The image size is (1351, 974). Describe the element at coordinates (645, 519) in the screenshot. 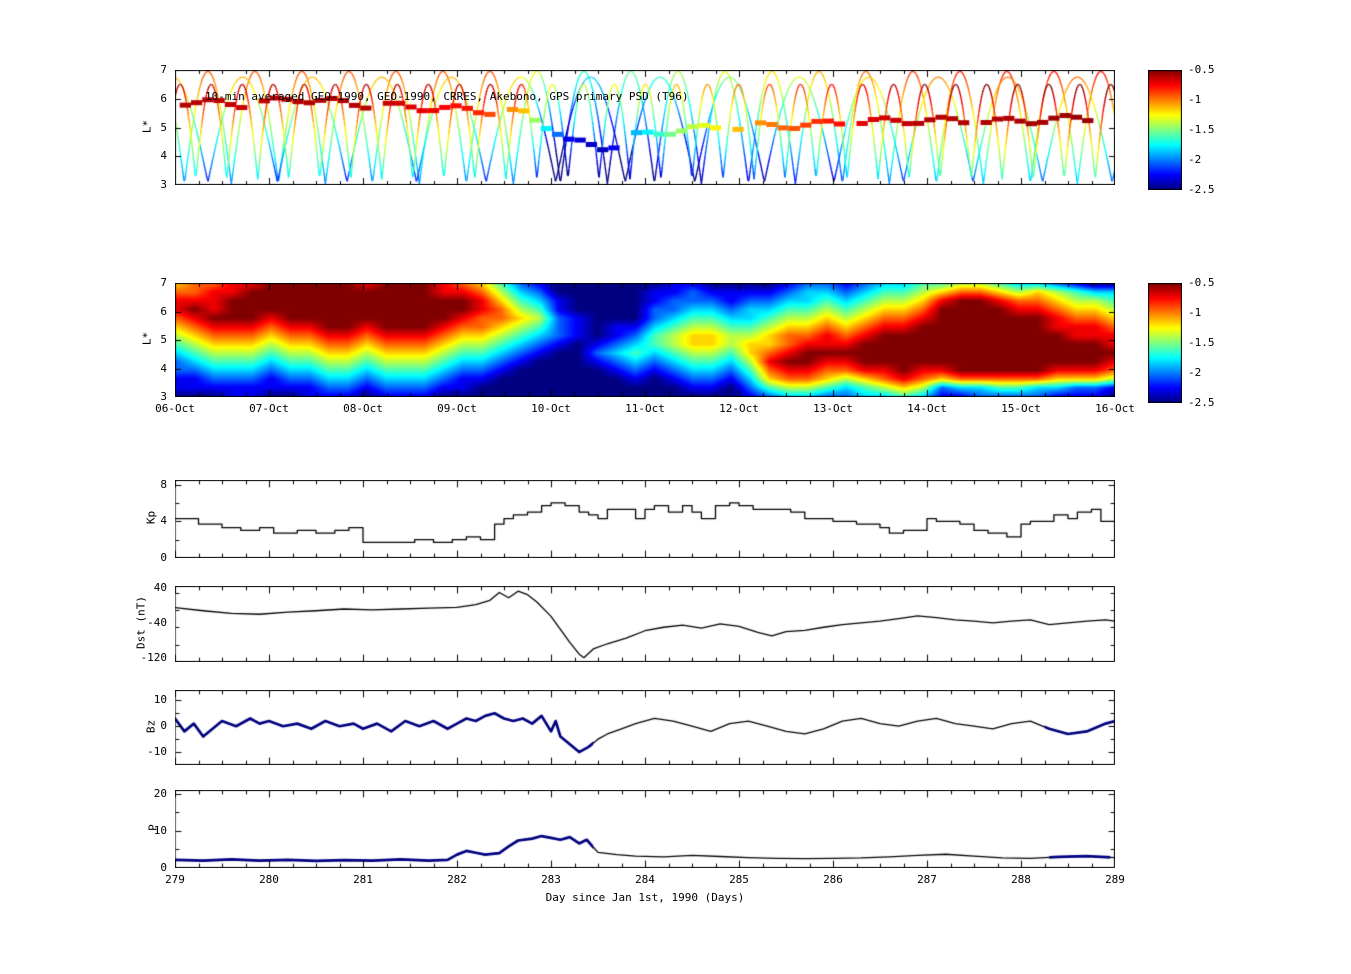

I see `kp-panel` at that location.